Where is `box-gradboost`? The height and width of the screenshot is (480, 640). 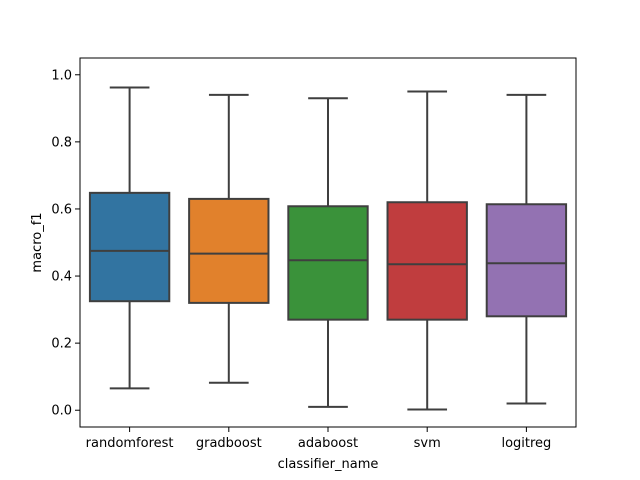 box-gradboost is located at coordinates (229, 238).